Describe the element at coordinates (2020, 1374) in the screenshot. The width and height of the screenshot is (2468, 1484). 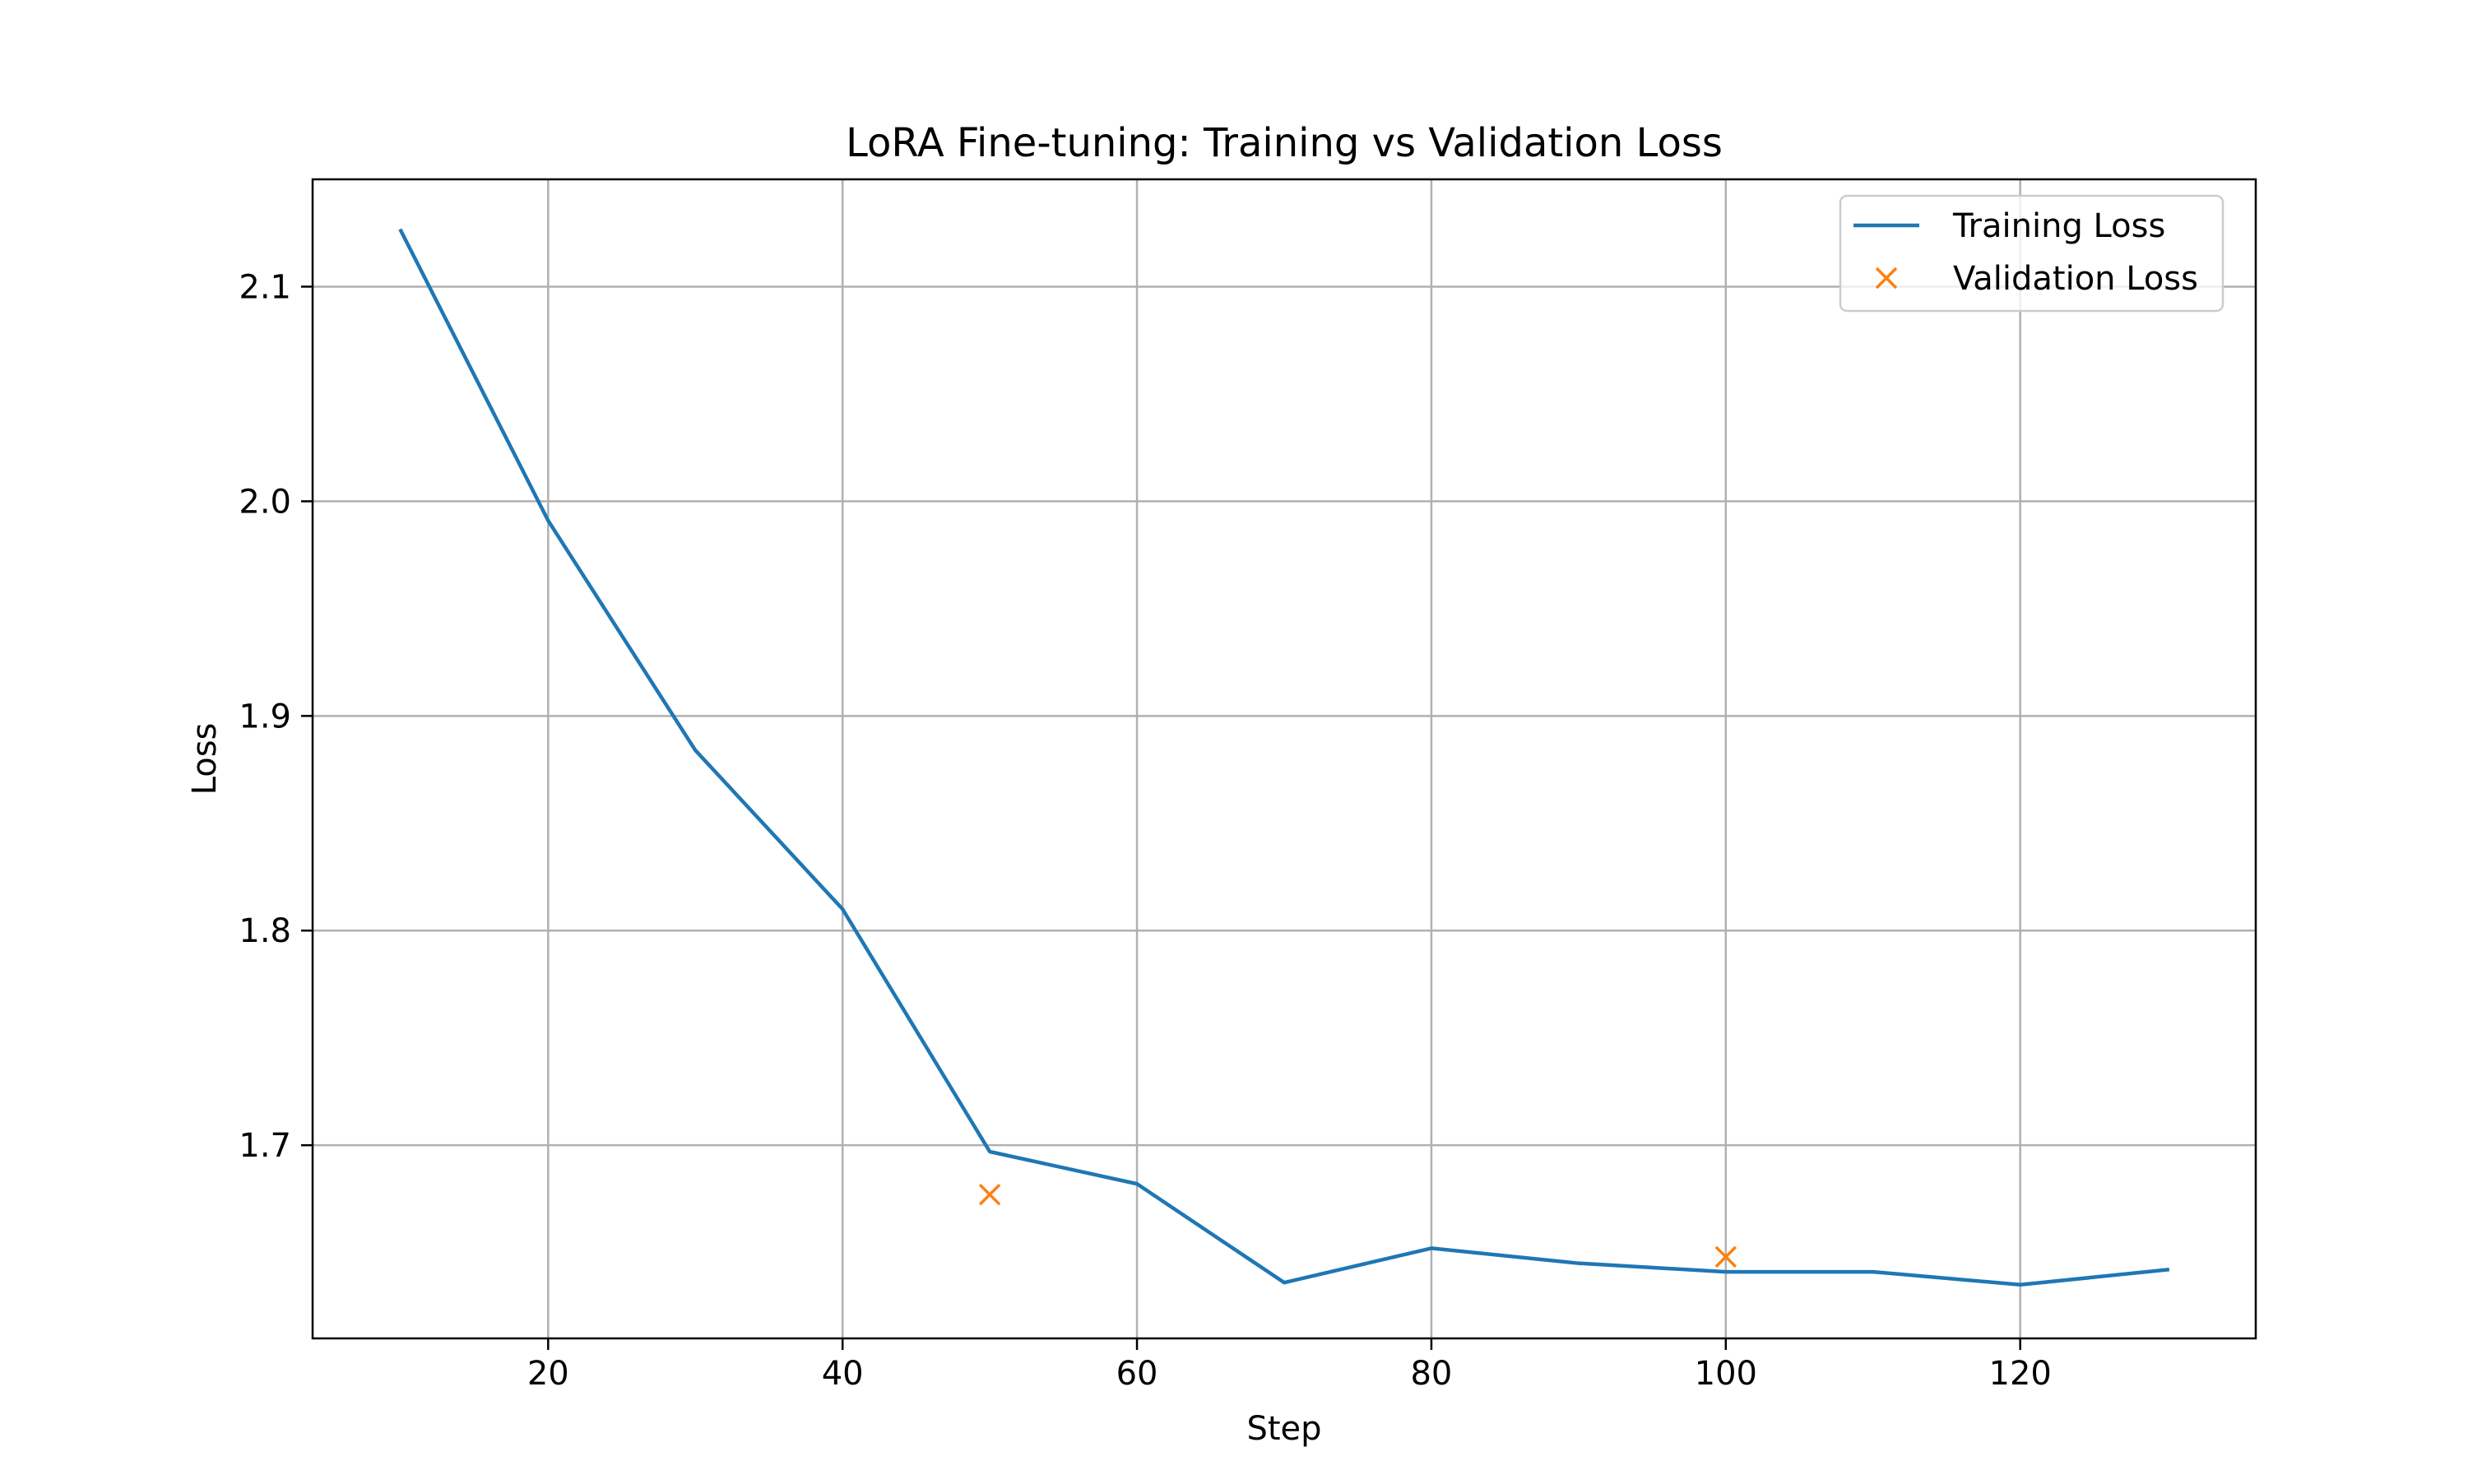
I see `x-tick-label: 120` at that location.